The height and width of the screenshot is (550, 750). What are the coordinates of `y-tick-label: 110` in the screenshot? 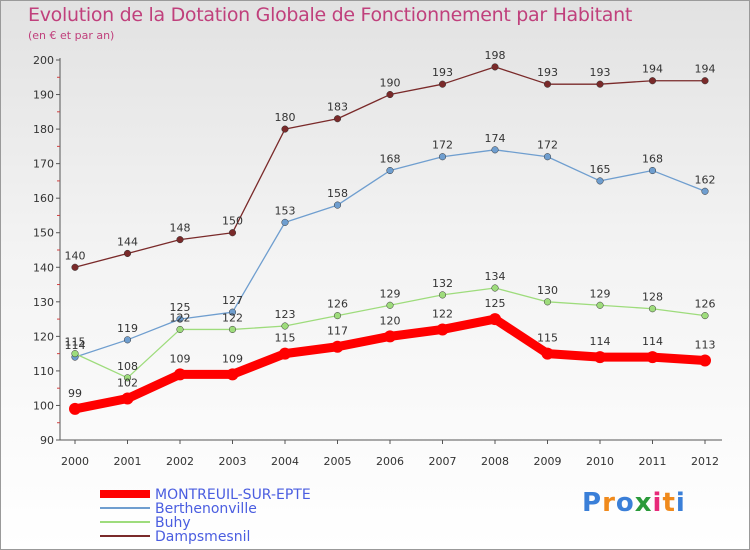 It's located at (43, 371).